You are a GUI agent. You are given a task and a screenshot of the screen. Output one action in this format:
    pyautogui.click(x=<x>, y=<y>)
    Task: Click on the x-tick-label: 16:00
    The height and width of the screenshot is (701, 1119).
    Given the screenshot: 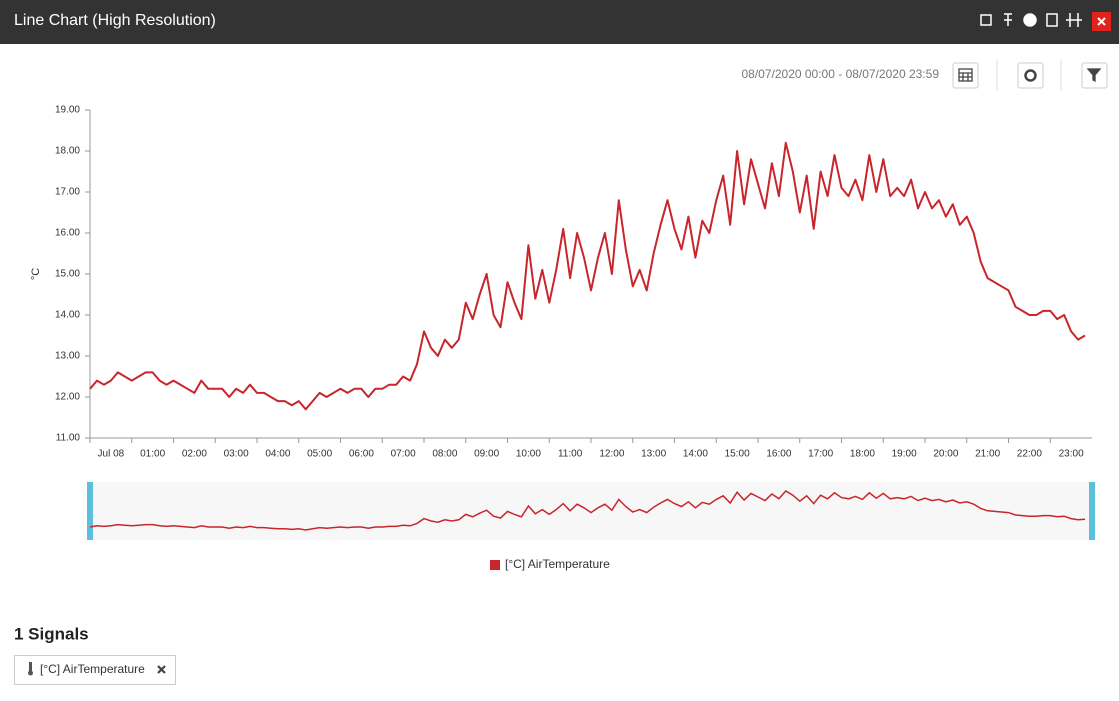 What is the action you would take?
    pyautogui.click(x=778, y=454)
    